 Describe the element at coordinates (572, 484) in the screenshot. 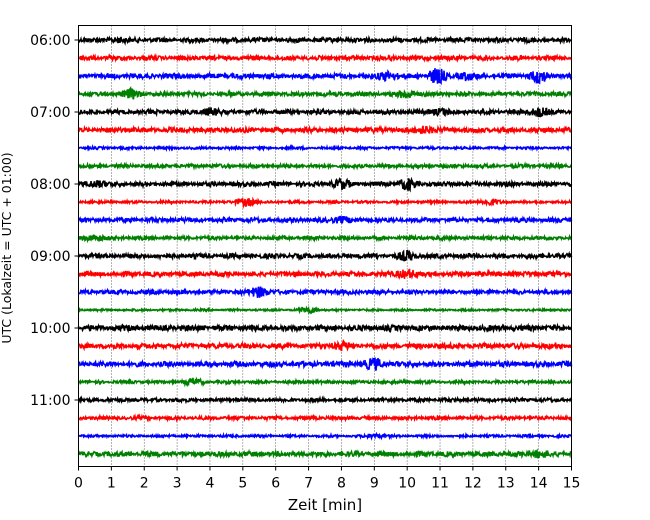

I see `x-tick-label: 15` at that location.